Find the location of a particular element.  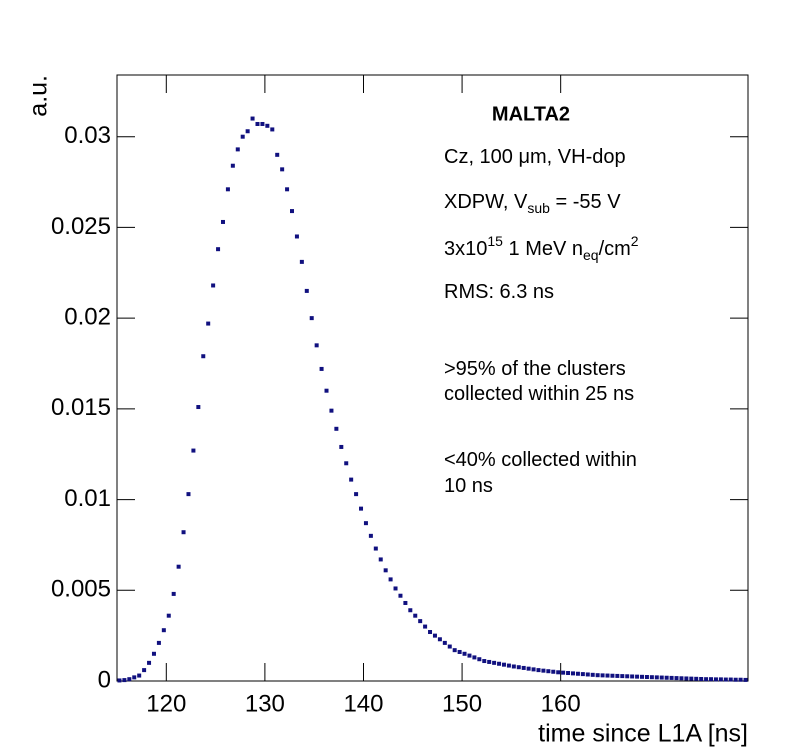

annotation-part: sub is located at coordinates (538, 208).